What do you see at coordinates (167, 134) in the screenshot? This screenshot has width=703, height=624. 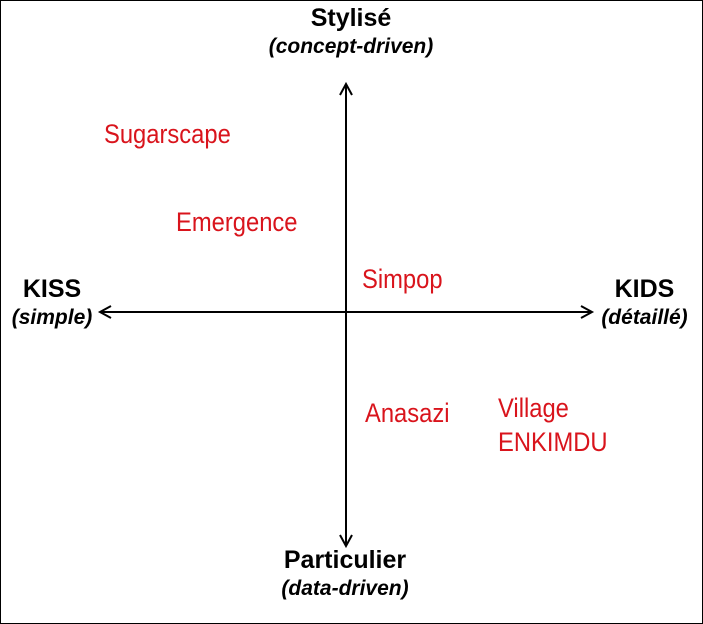 I see `model-label-sugarscape: Sugarscape` at bounding box center [167, 134].